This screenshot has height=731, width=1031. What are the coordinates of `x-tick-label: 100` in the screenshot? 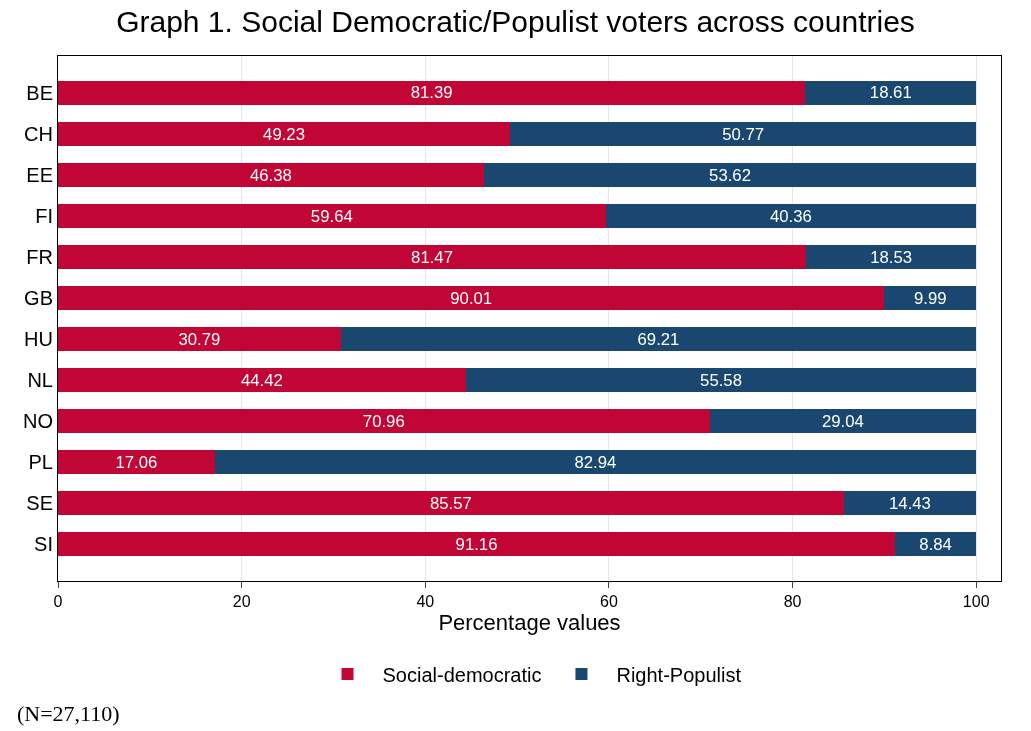 It's located at (976, 602).